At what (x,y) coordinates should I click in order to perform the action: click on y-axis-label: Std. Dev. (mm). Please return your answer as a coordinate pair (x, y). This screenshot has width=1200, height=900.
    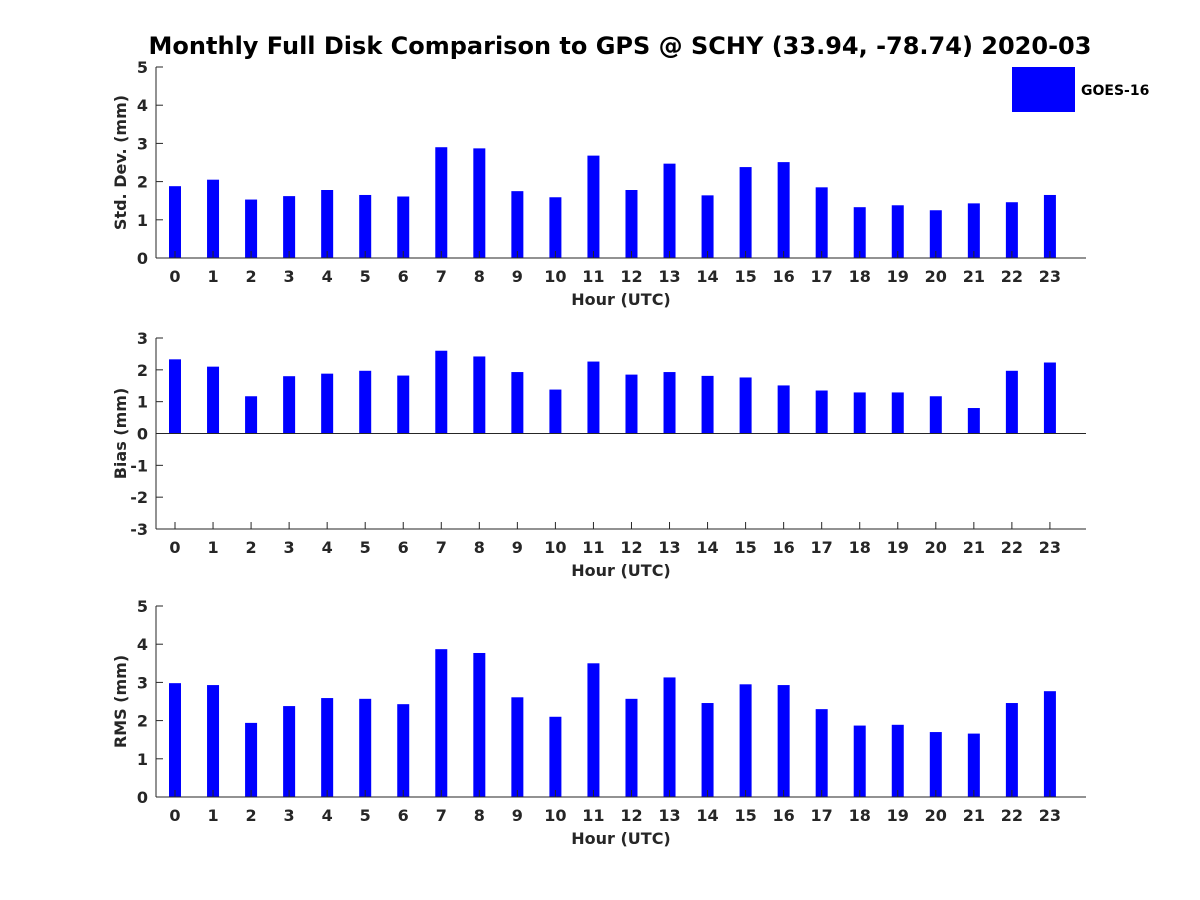
    Looking at the image, I should click on (120, 162).